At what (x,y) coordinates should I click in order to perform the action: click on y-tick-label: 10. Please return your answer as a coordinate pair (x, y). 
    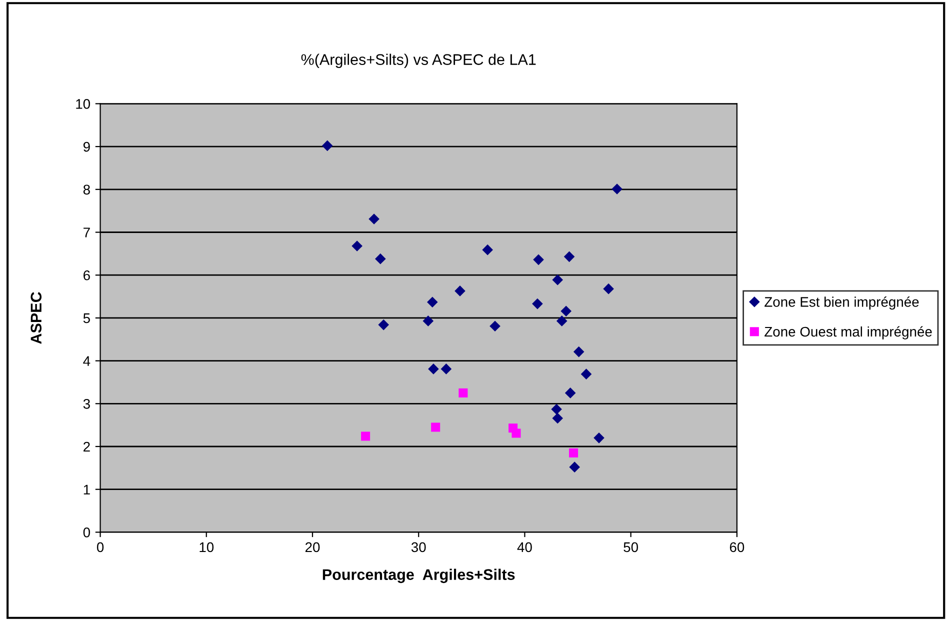
    Looking at the image, I should click on (83, 104).